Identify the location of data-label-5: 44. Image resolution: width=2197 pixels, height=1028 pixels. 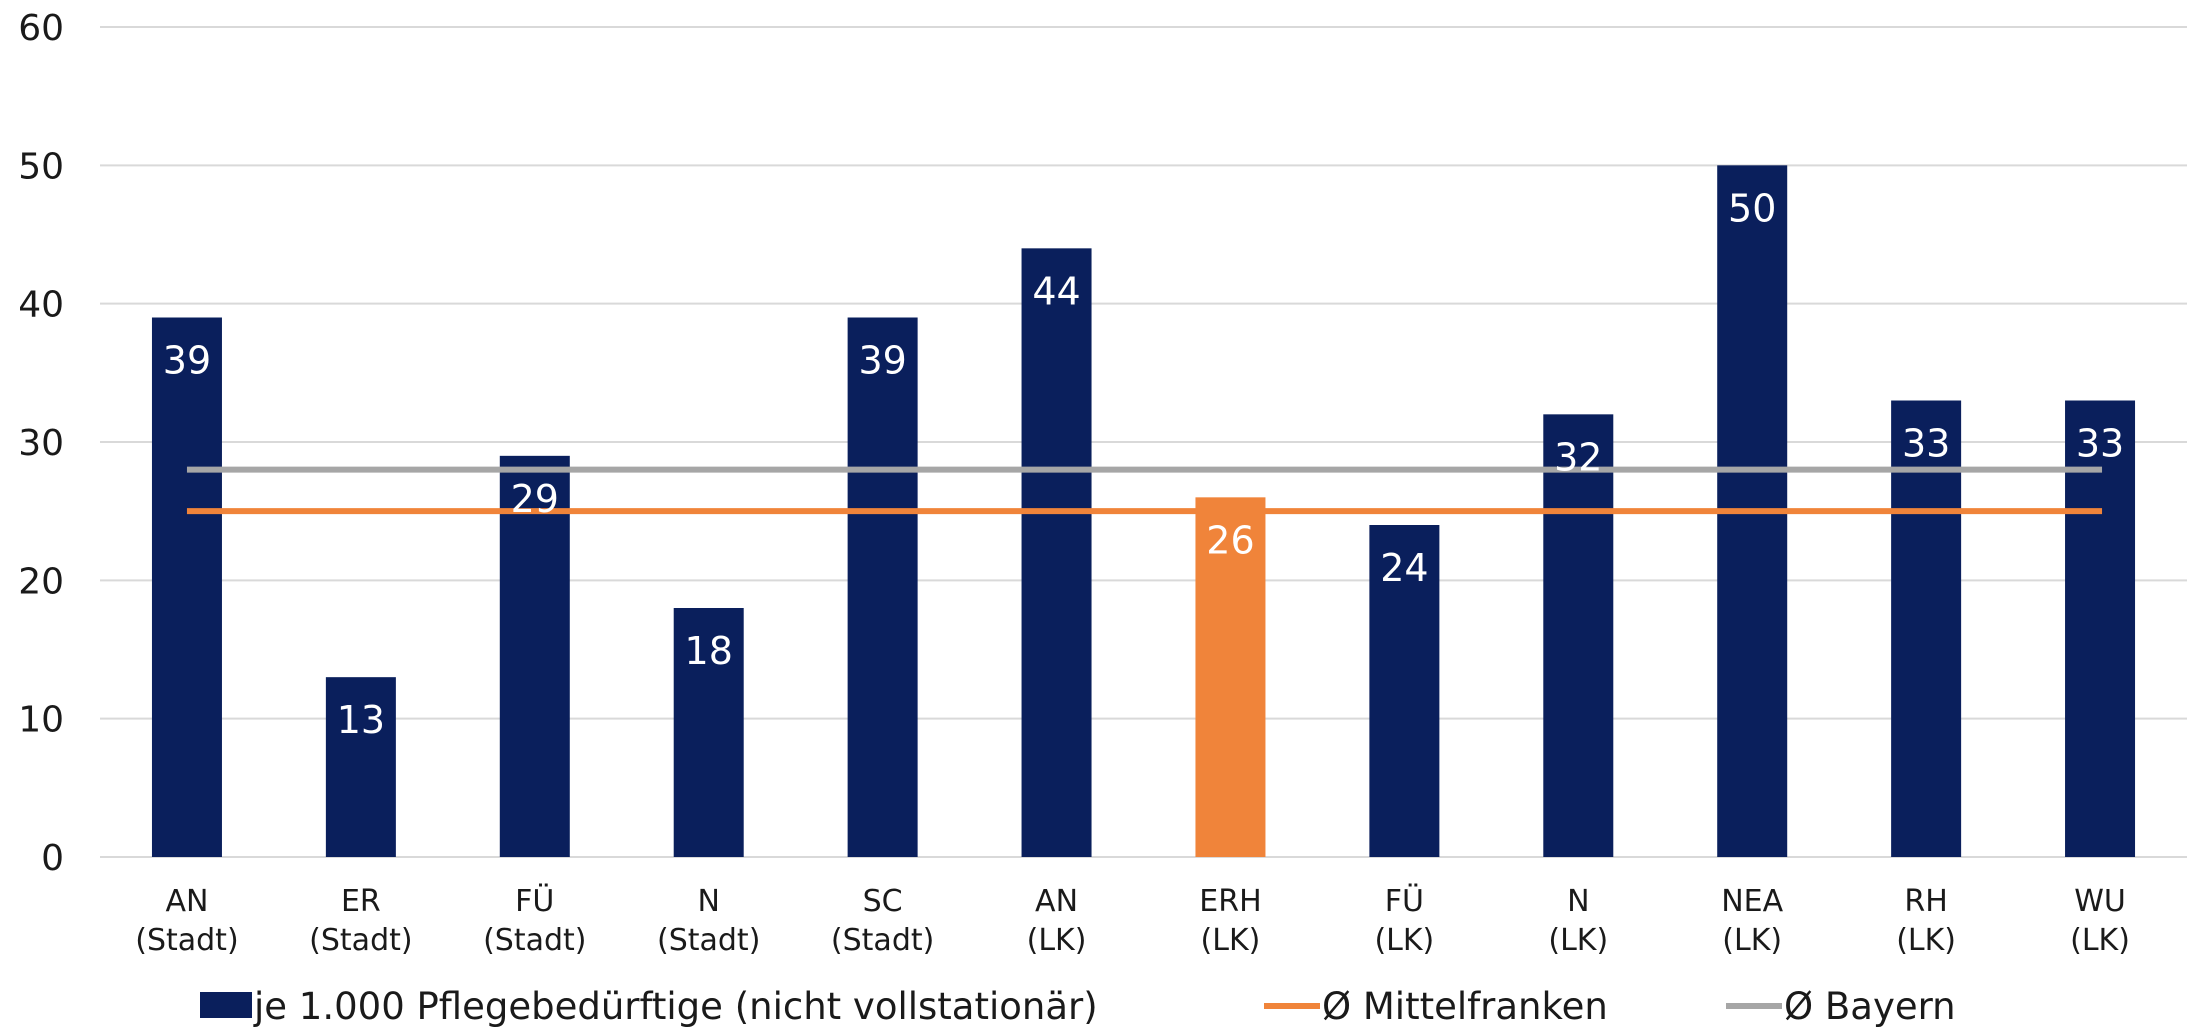
(1056, 291).